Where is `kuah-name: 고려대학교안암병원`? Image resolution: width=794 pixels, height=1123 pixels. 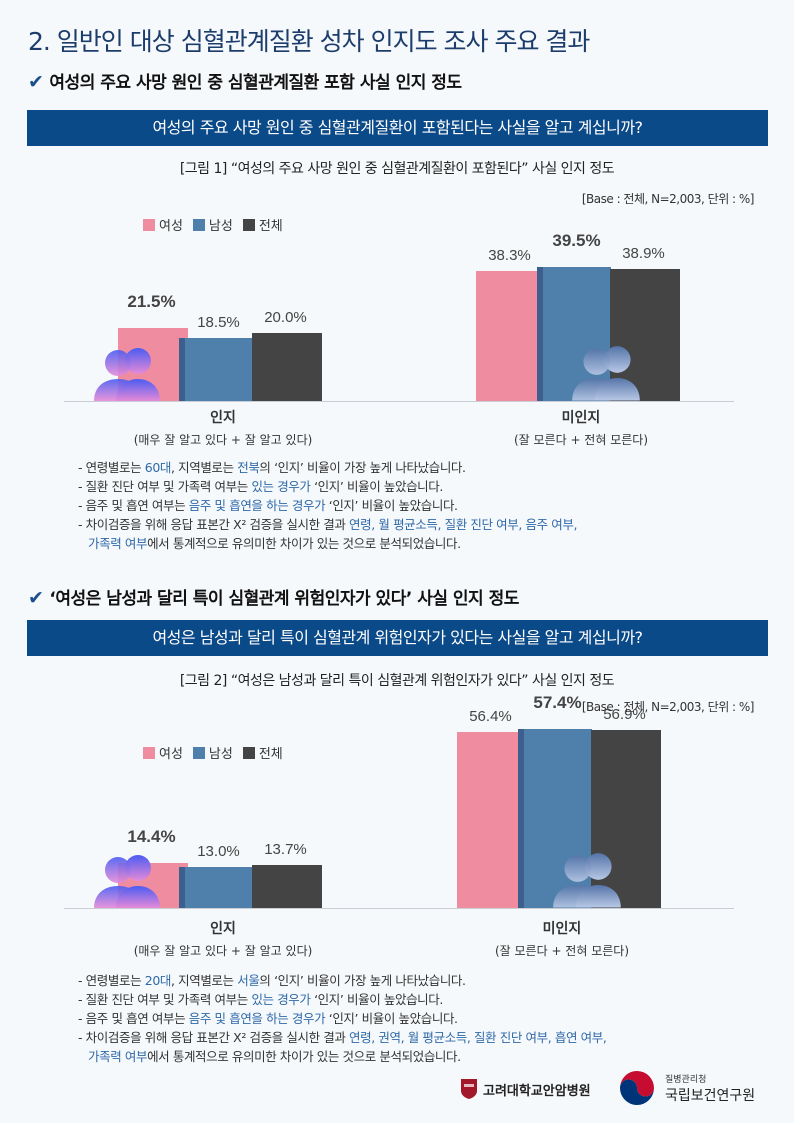
kuah-name: 고려대학교안암병원 is located at coordinates (537, 1091).